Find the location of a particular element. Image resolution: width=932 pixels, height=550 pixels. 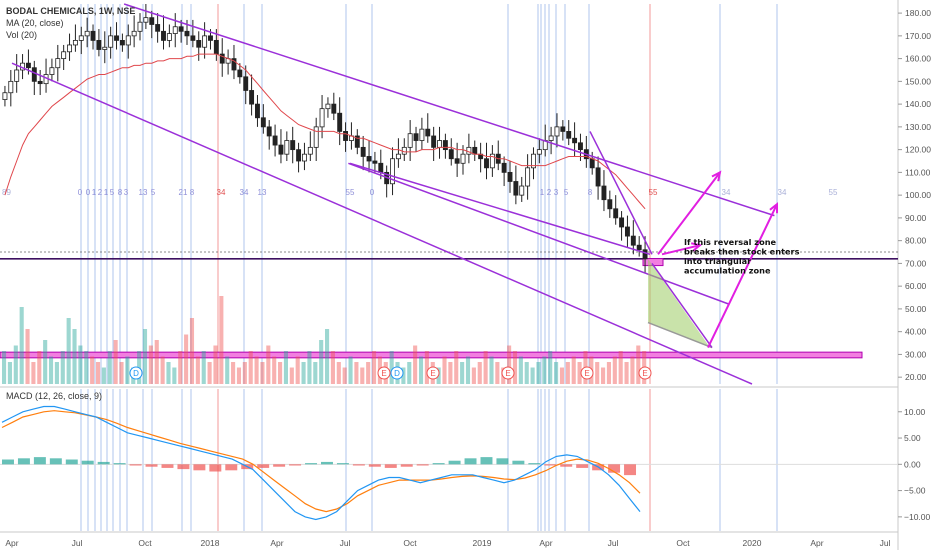

vol-legend: Vol (20) is located at coordinates (22, 35).